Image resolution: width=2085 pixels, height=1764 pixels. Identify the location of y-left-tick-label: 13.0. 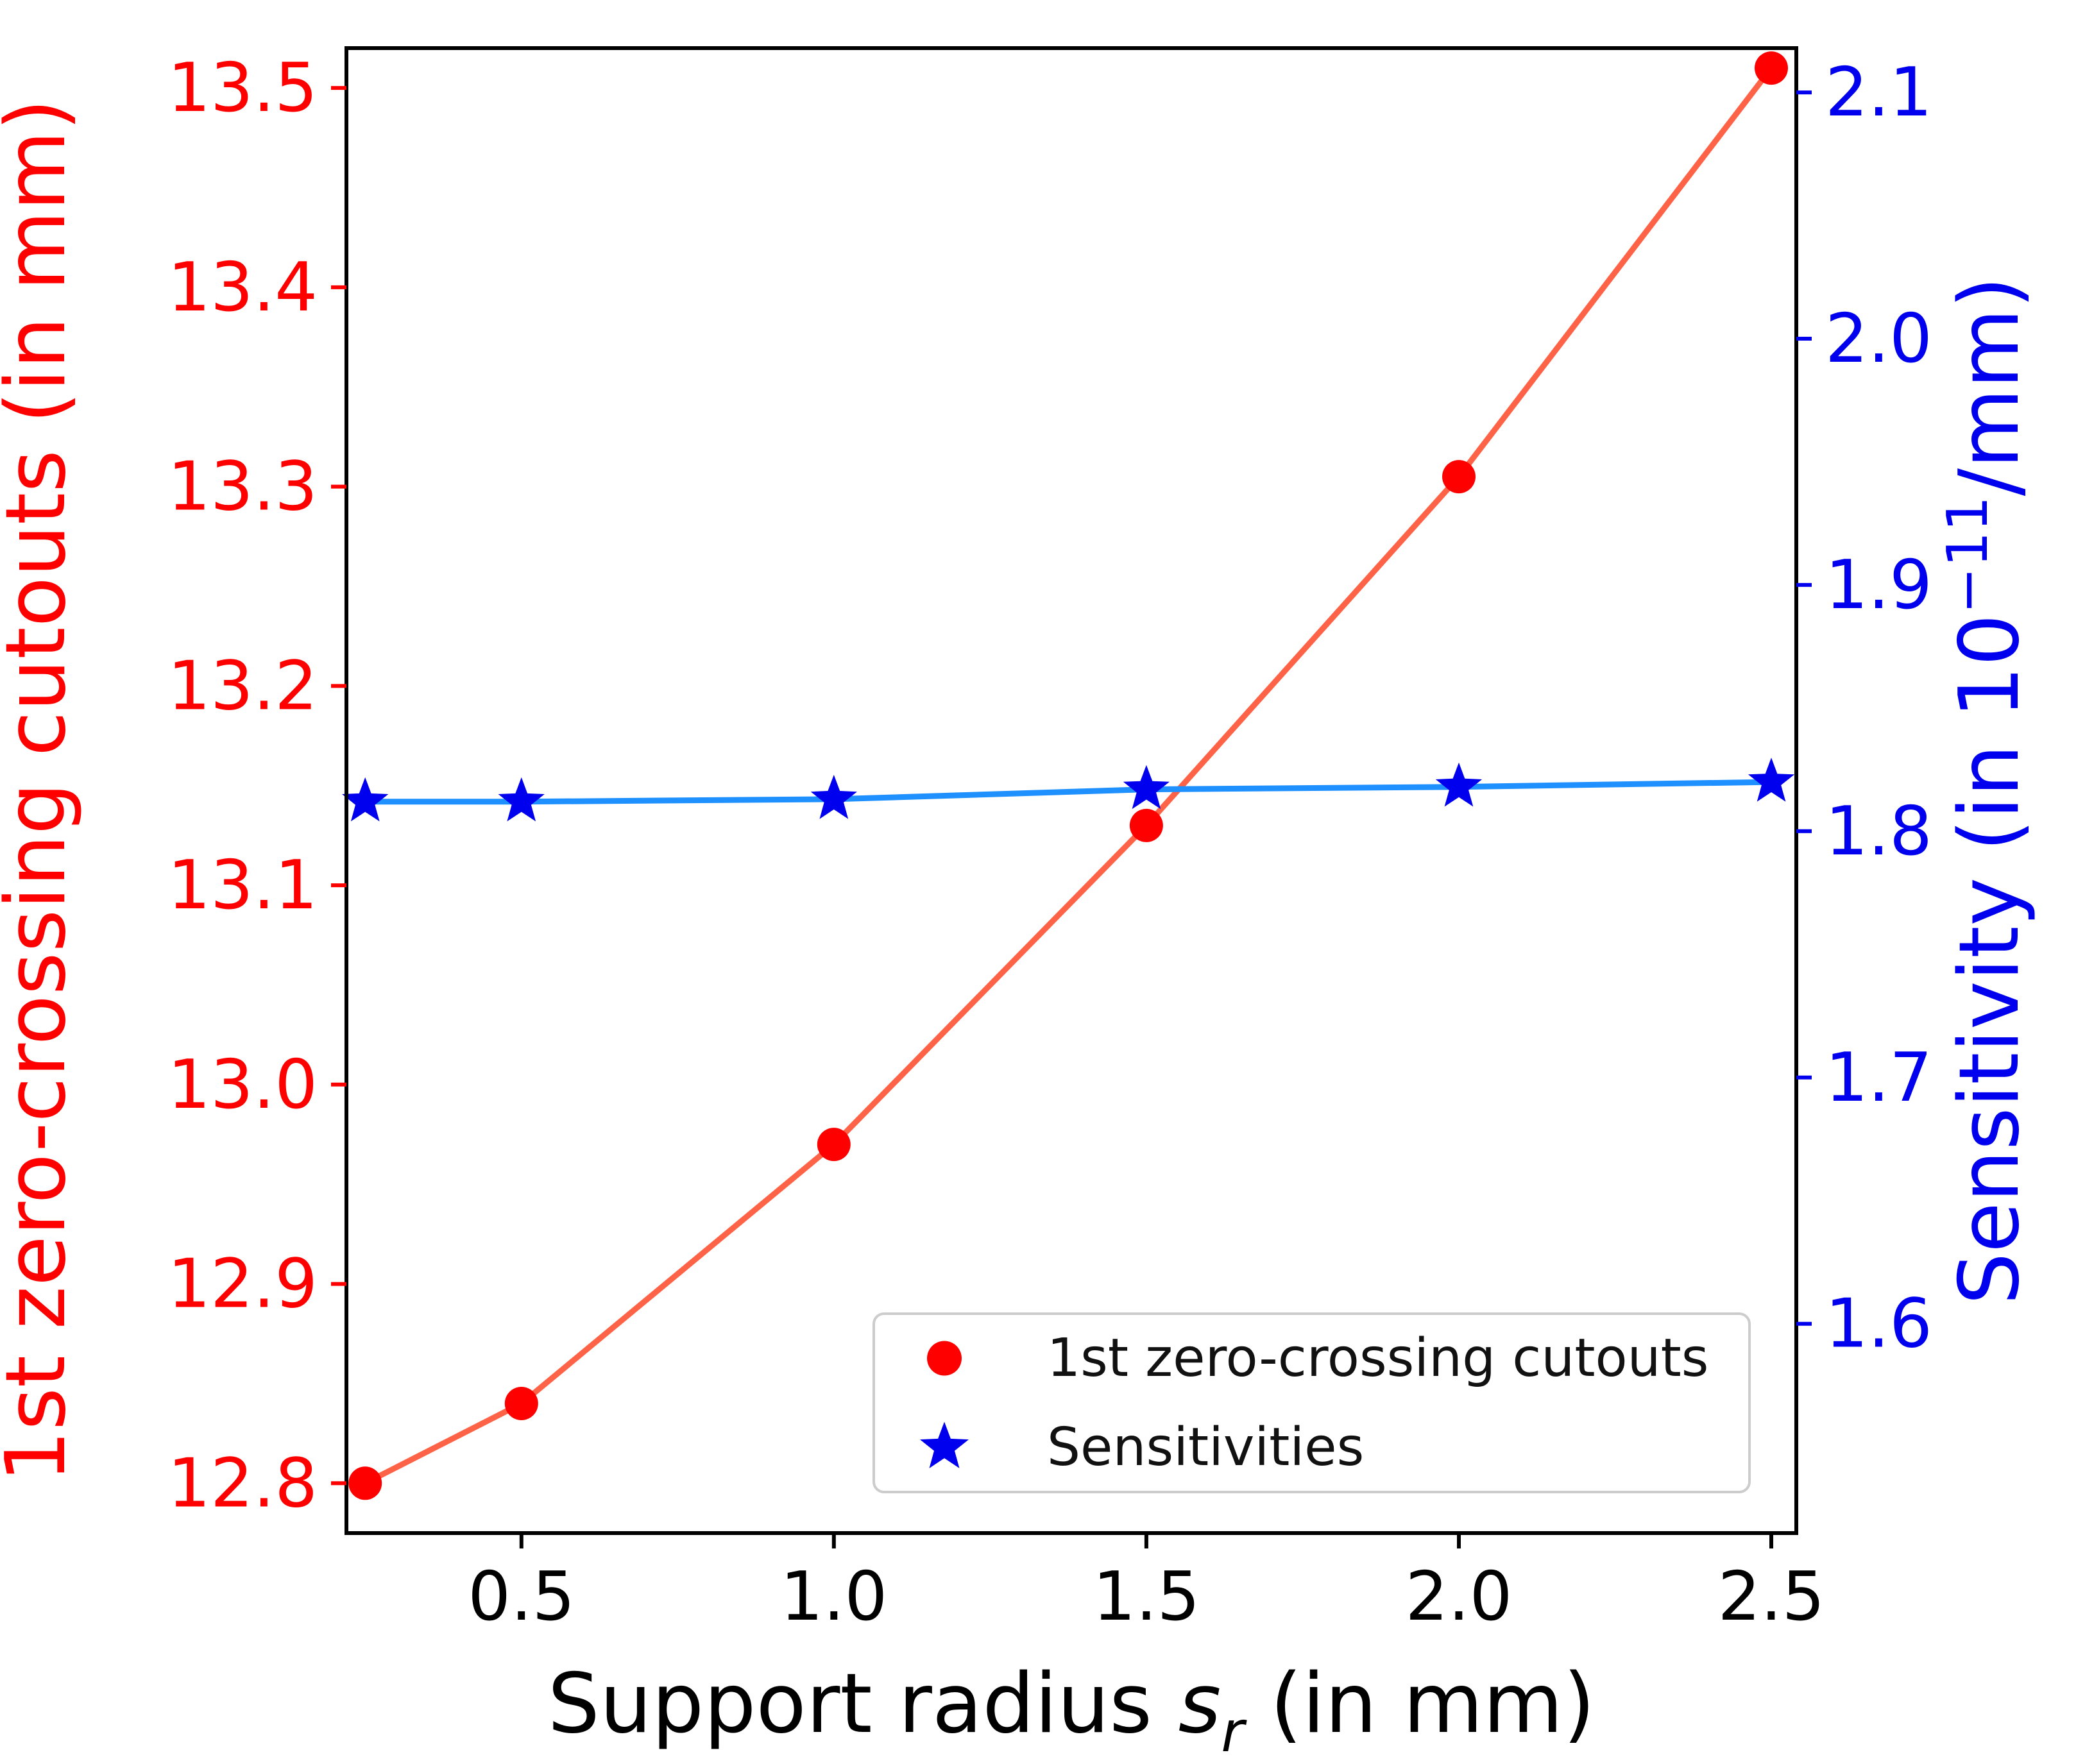
(242, 1085).